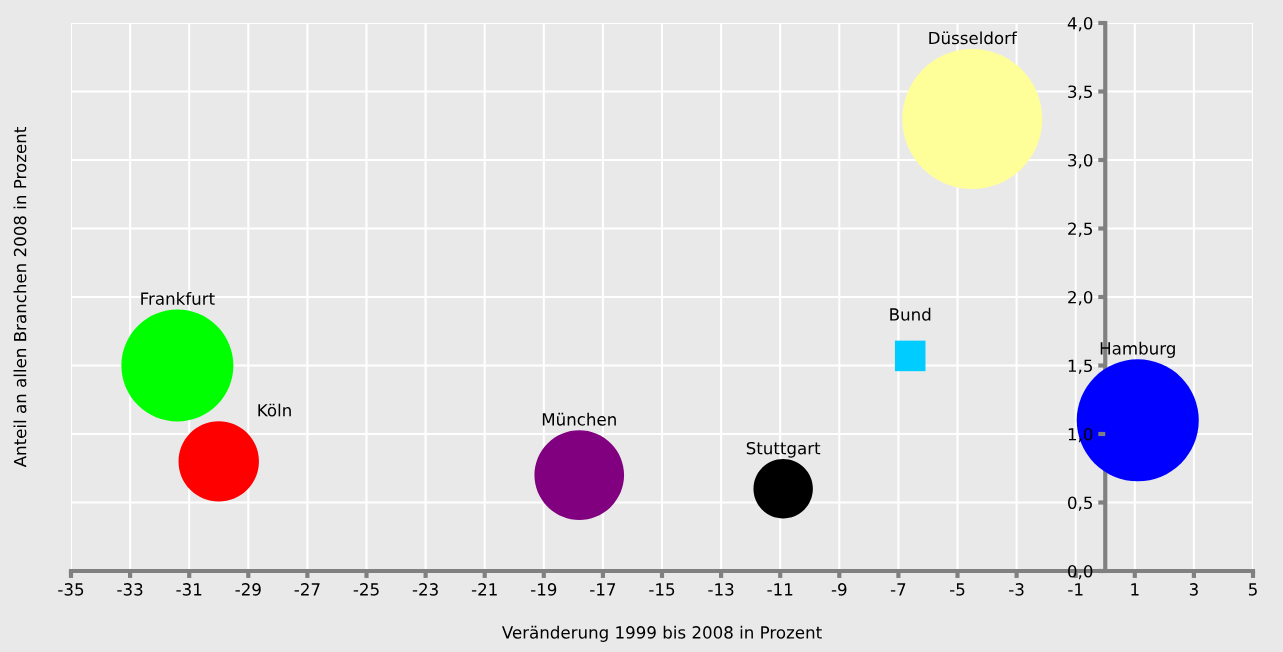 Image resolution: width=1283 pixels, height=652 pixels. Describe the element at coordinates (484, 589) in the screenshot. I see `x-tick-label: -21` at that location.